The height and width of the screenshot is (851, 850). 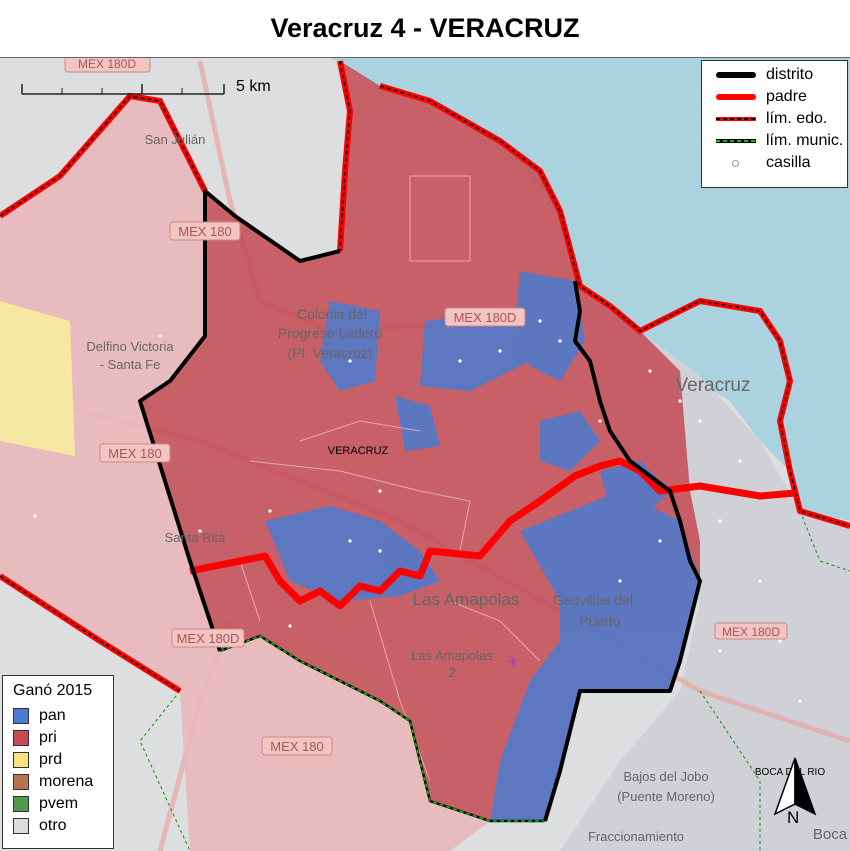 I want to click on scale-bar-label: 5 km, so click(x=253, y=86).